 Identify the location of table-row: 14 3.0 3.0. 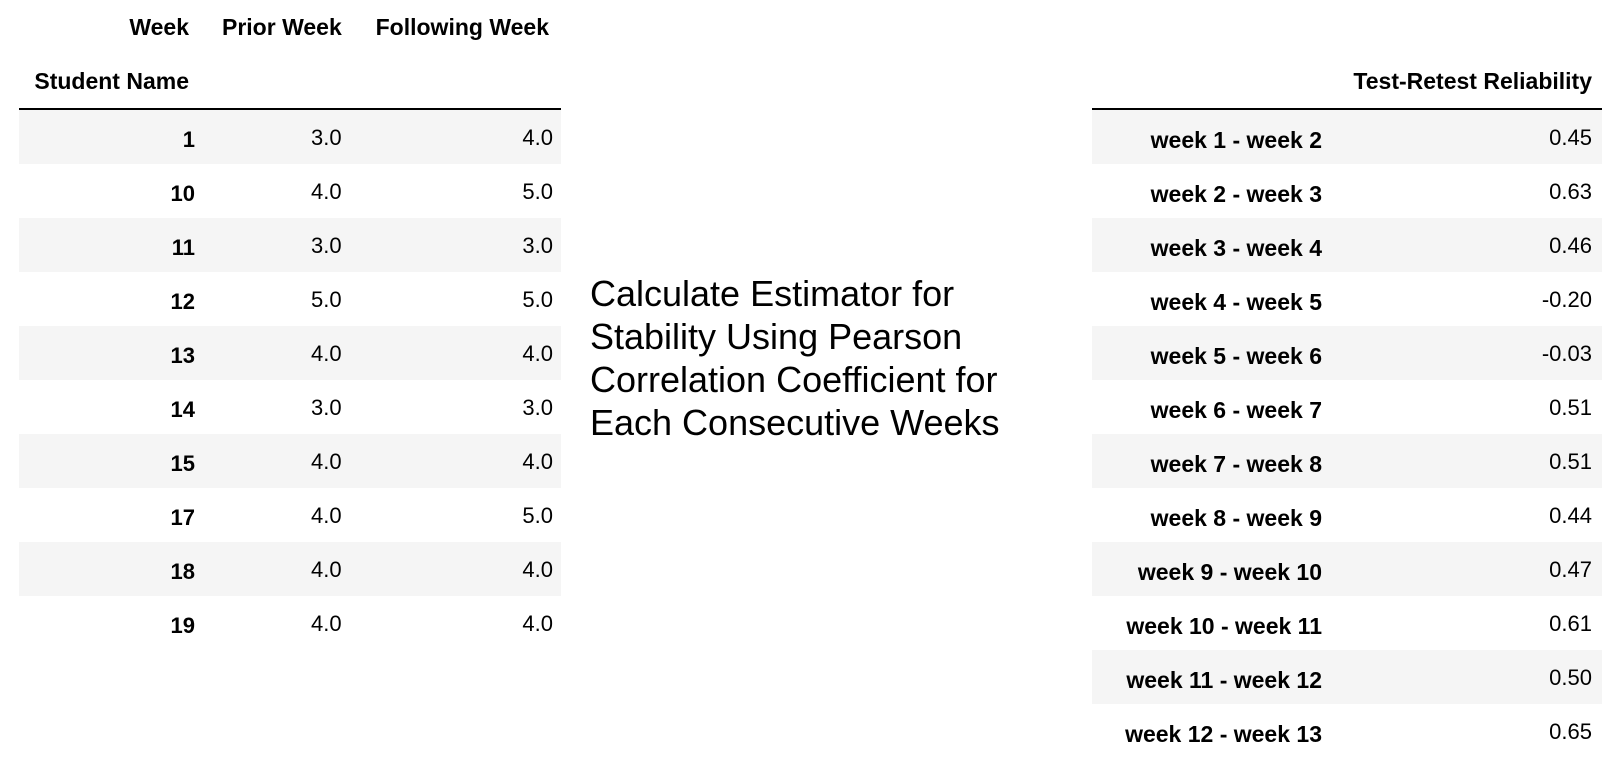
(290, 407).